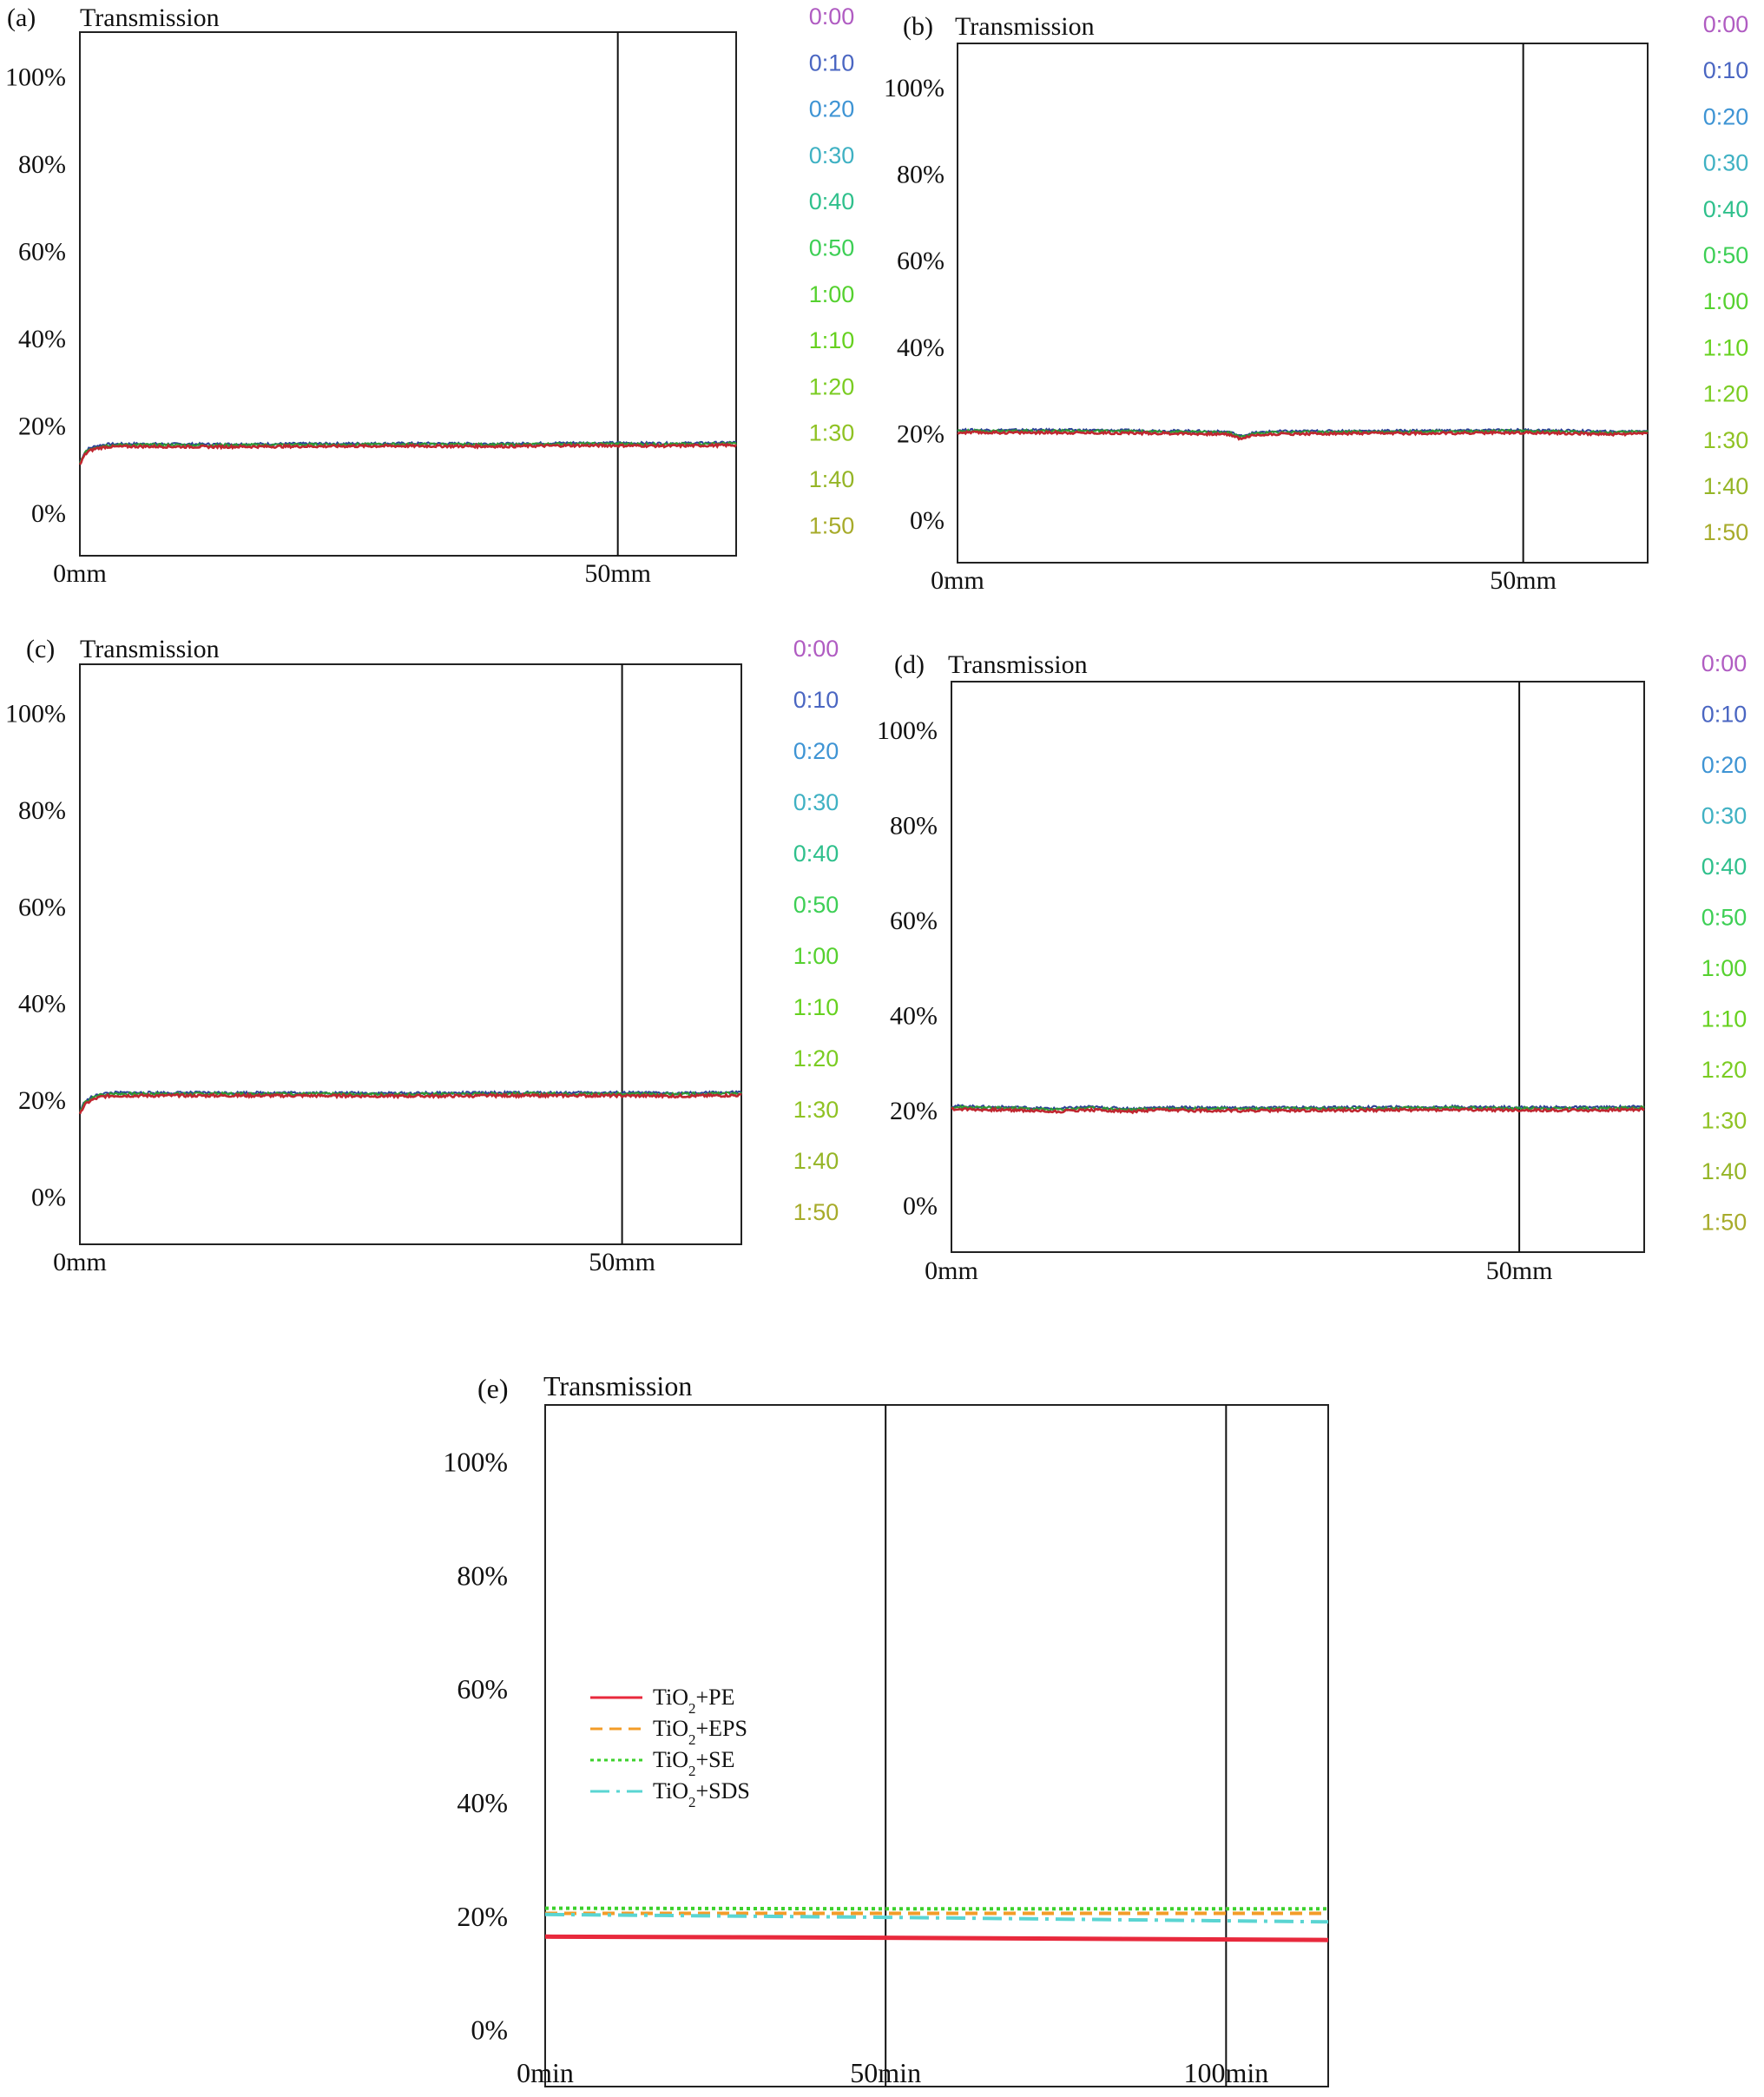 This screenshot has width=1764, height=2097. What do you see at coordinates (910, 664) in the screenshot?
I see `panel-label: (d)` at bounding box center [910, 664].